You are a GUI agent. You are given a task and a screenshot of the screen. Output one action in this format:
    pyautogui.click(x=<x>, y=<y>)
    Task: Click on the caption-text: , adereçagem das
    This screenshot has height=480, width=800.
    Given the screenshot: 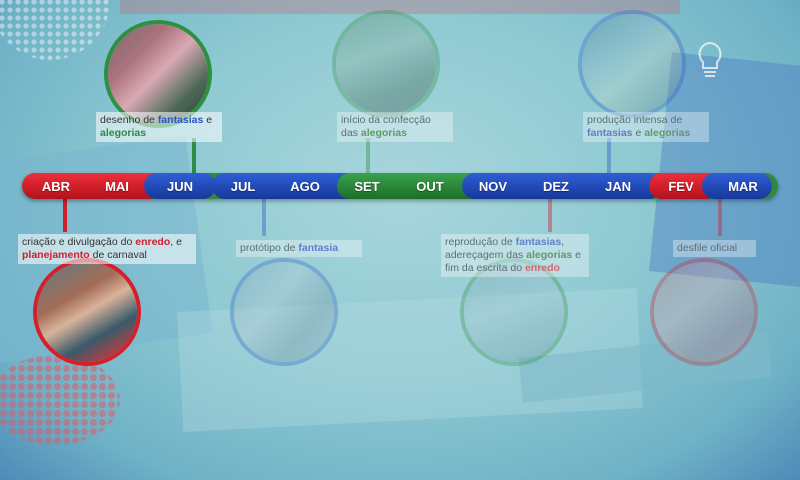 What is the action you would take?
    pyautogui.click(x=505, y=248)
    